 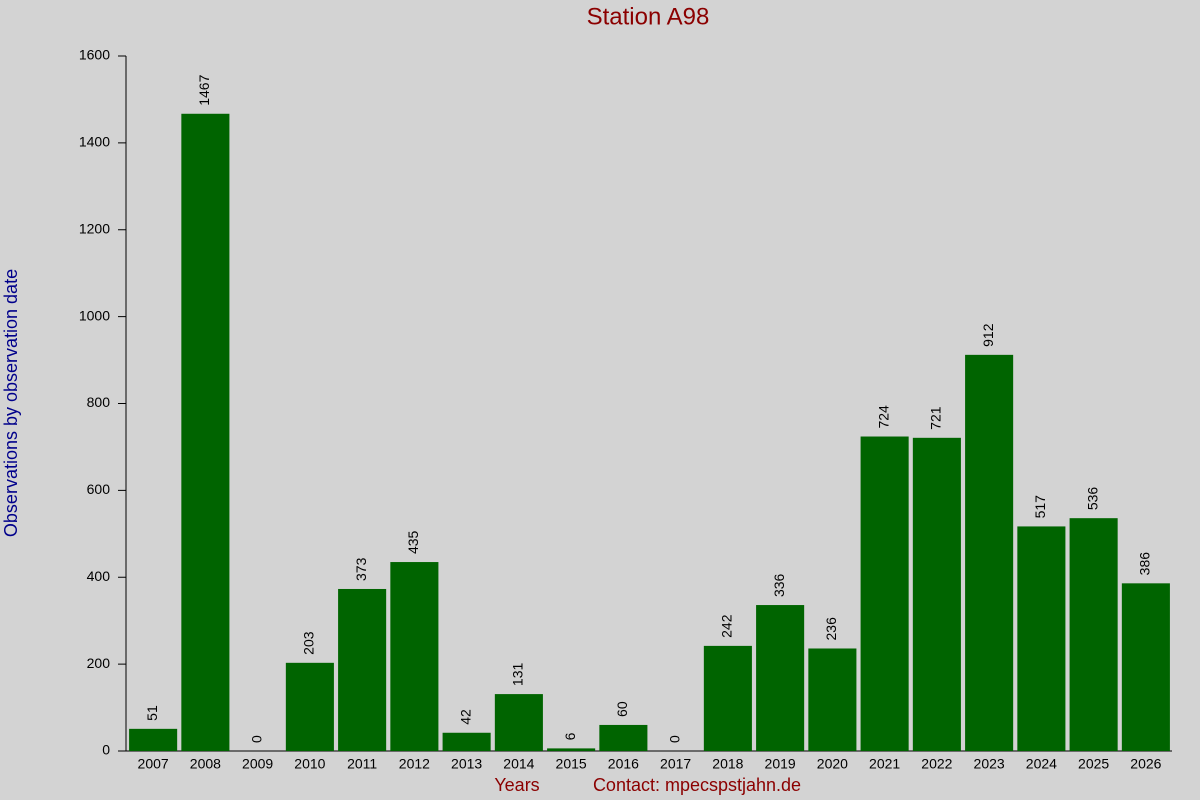 What do you see at coordinates (1092, 499) in the screenshot?
I see `value-label: 536` at bounding box center [1092, 499].